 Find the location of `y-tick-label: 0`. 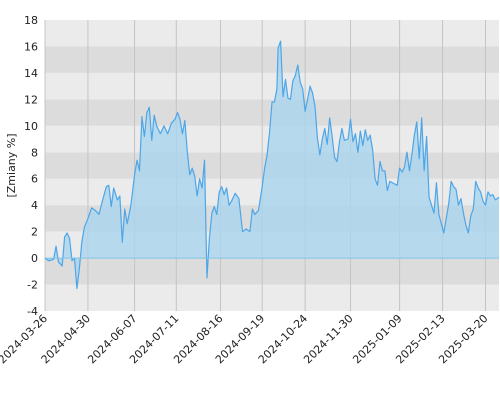

y-tick-label: 0 is located at coordinates (34, 258).